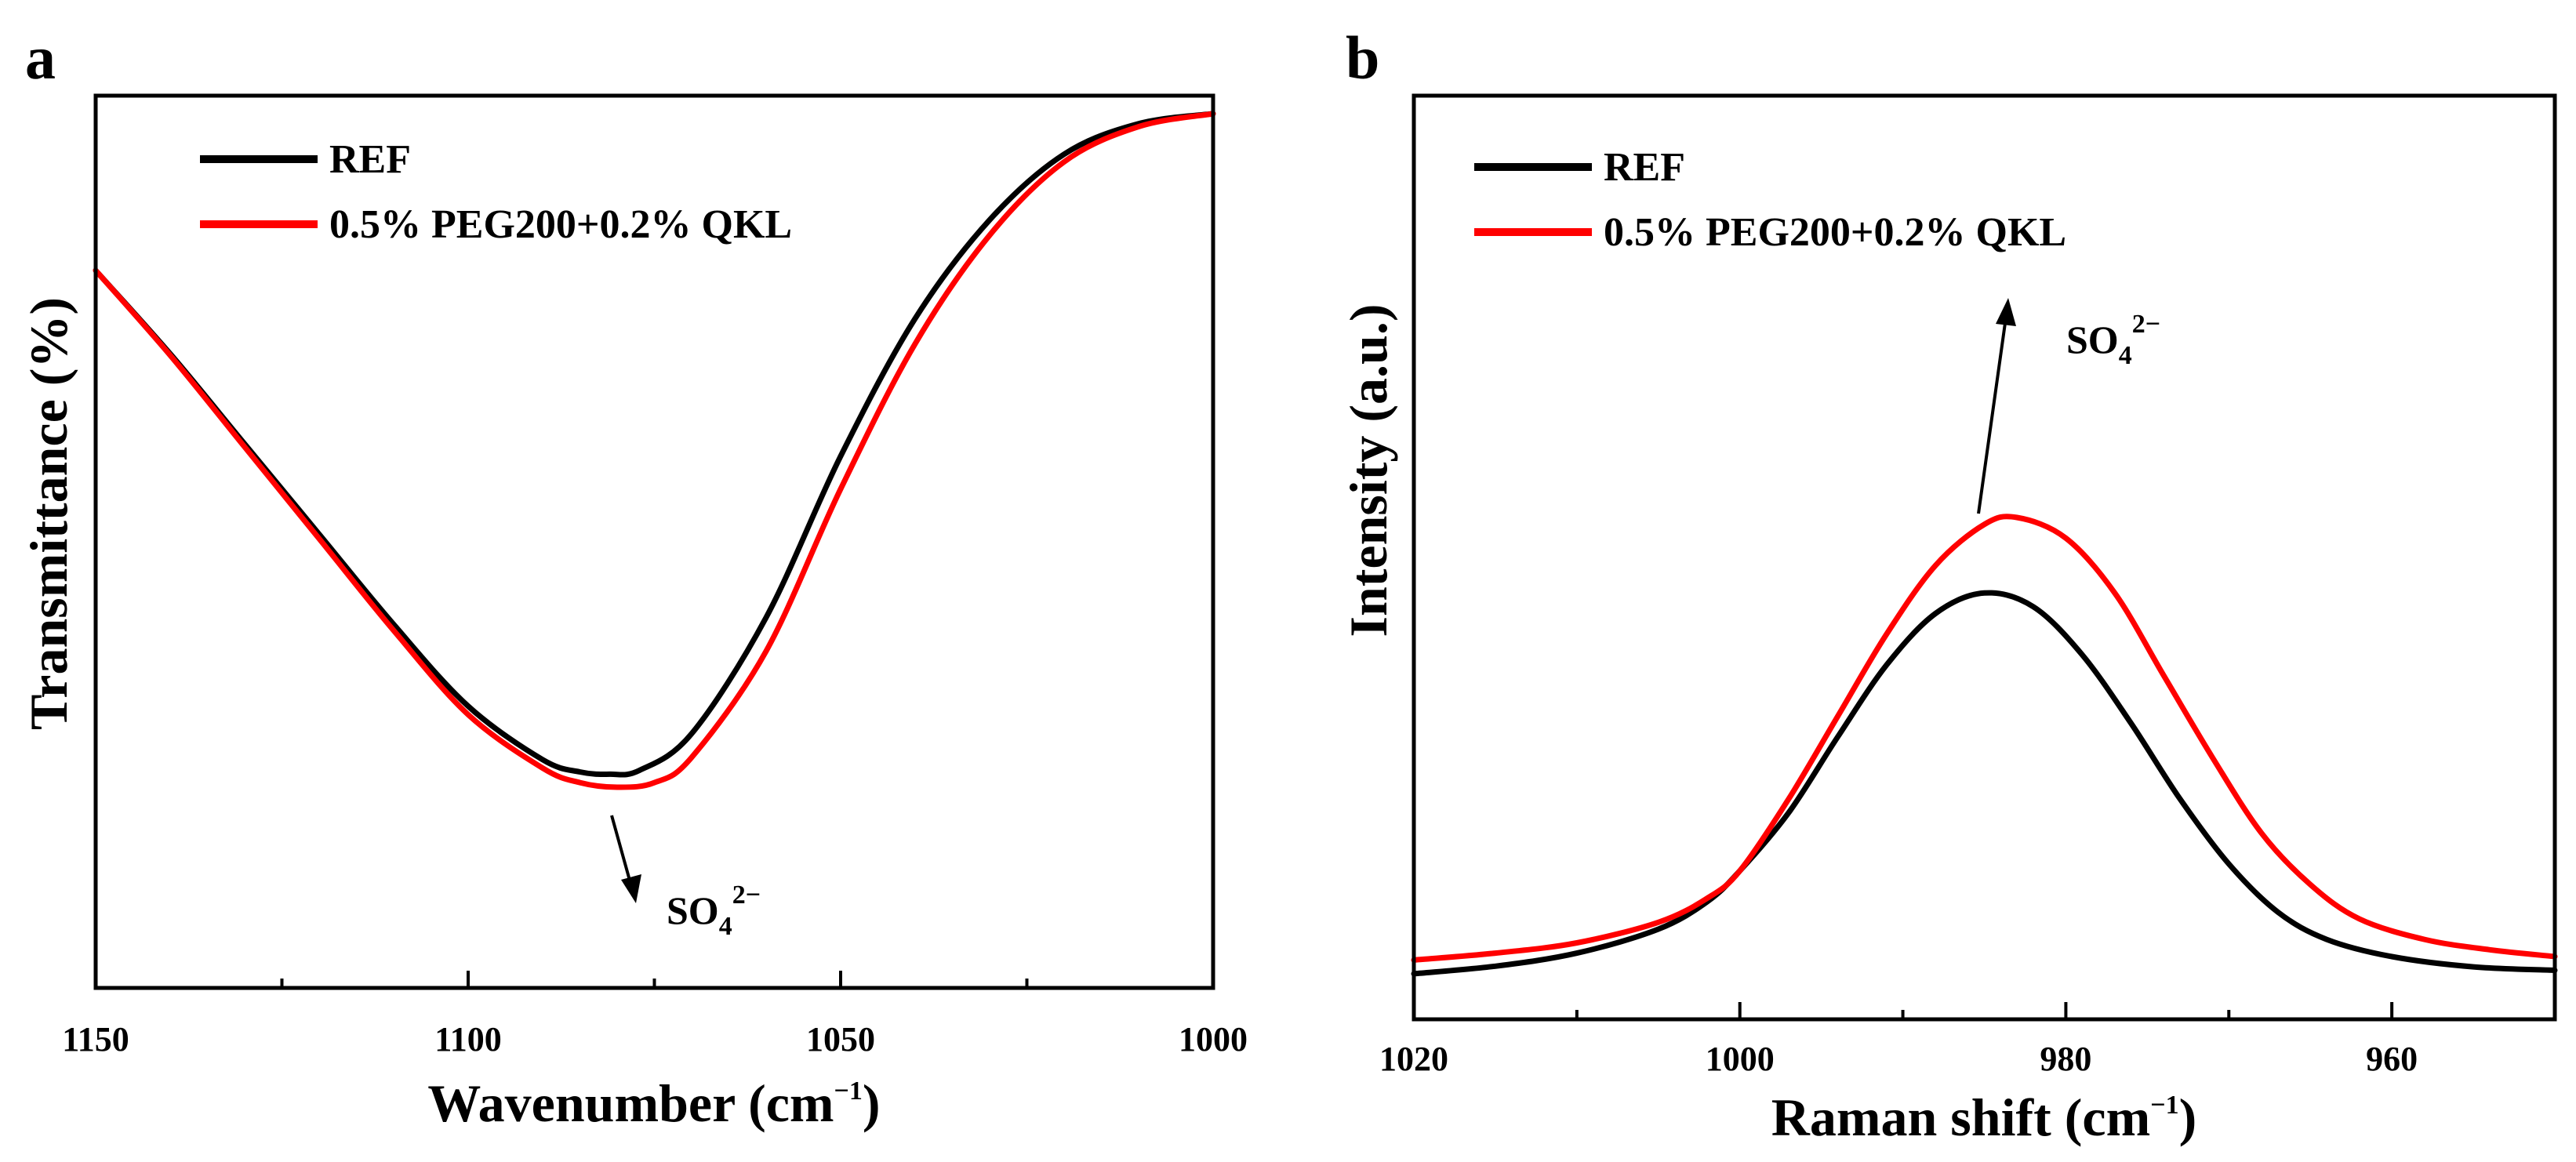 Image resolution: width=2576 pixels, height=1162 pixels. I want to click on panel-a-so4-label: SO42−, so click(714, 911).